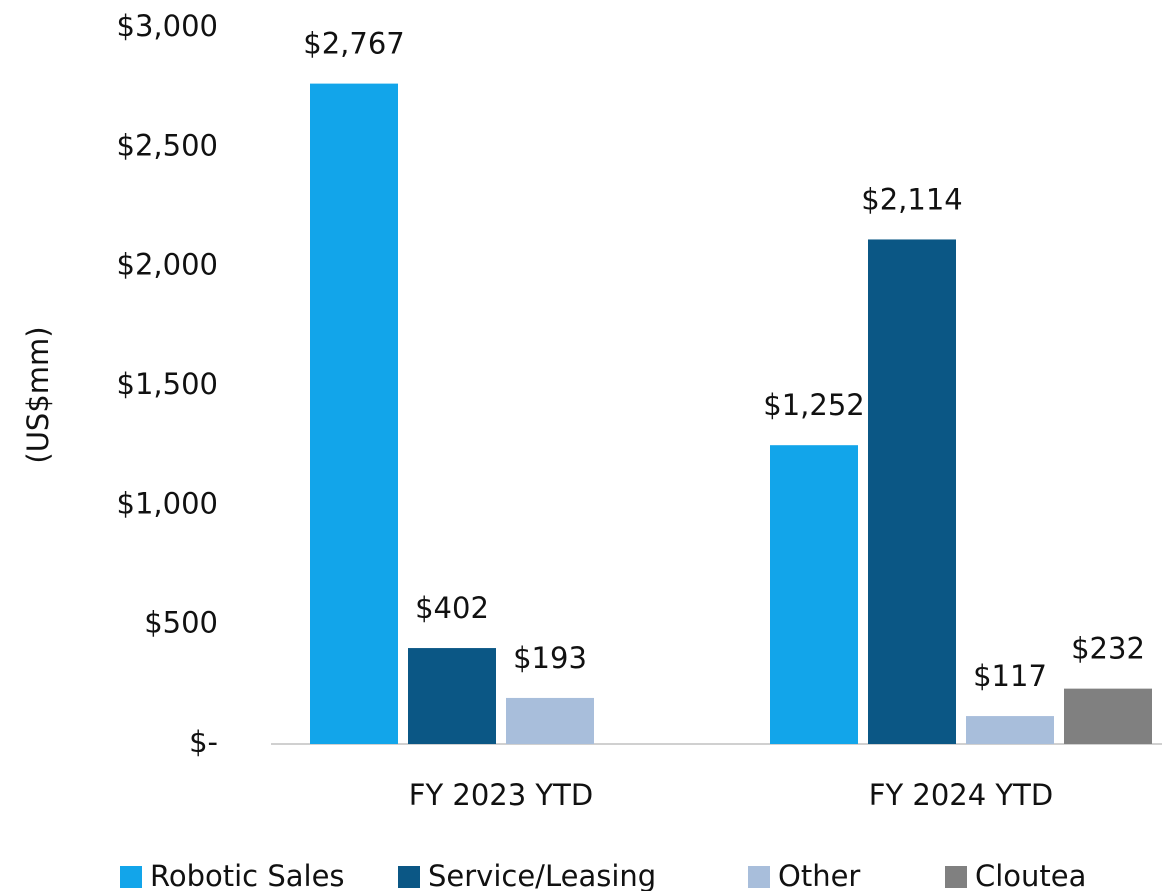 This screenshot has width=1165, height=891. What do you see at coordinates (1108, 649) in the screenshot?
I see `data-label: $232` at bounding box center [1108, 649].